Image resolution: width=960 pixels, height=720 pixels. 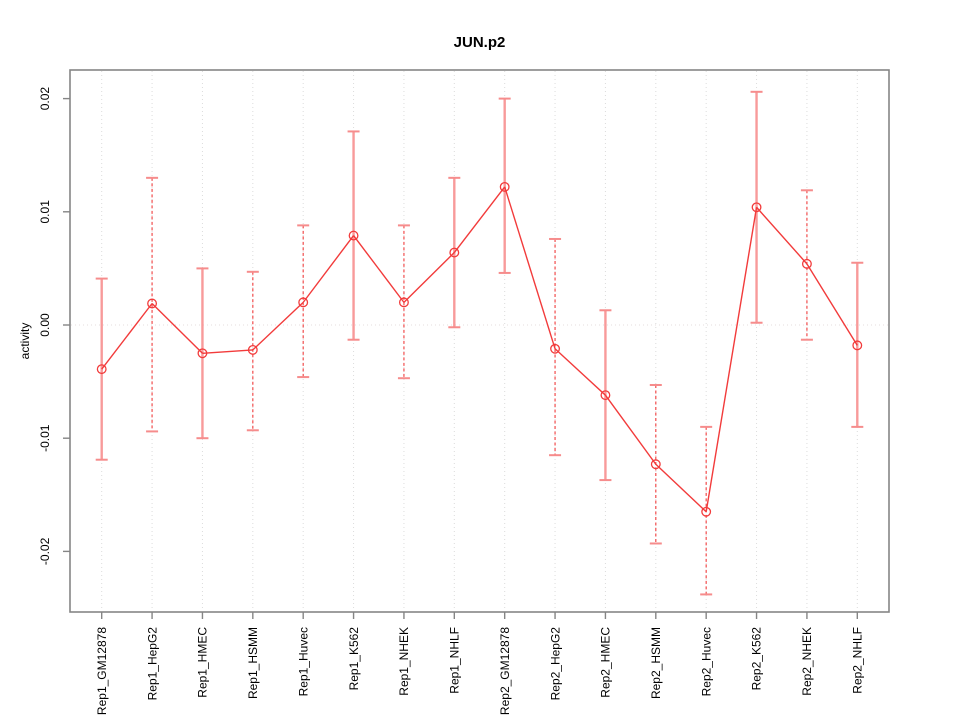 I want to click on y-tick-label: -0.01, so click(x=45, y=438).